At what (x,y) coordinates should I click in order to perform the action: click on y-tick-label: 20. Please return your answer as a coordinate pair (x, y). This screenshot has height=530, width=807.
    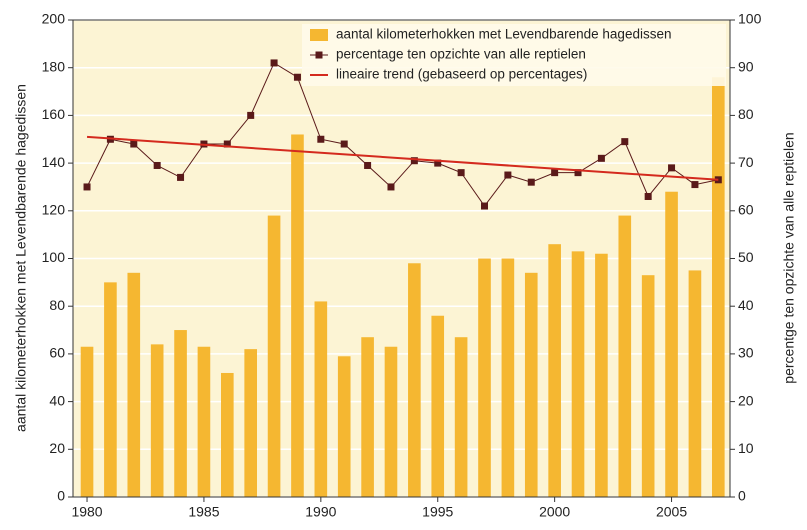
    Looking at the image, I should click on (57, 448).